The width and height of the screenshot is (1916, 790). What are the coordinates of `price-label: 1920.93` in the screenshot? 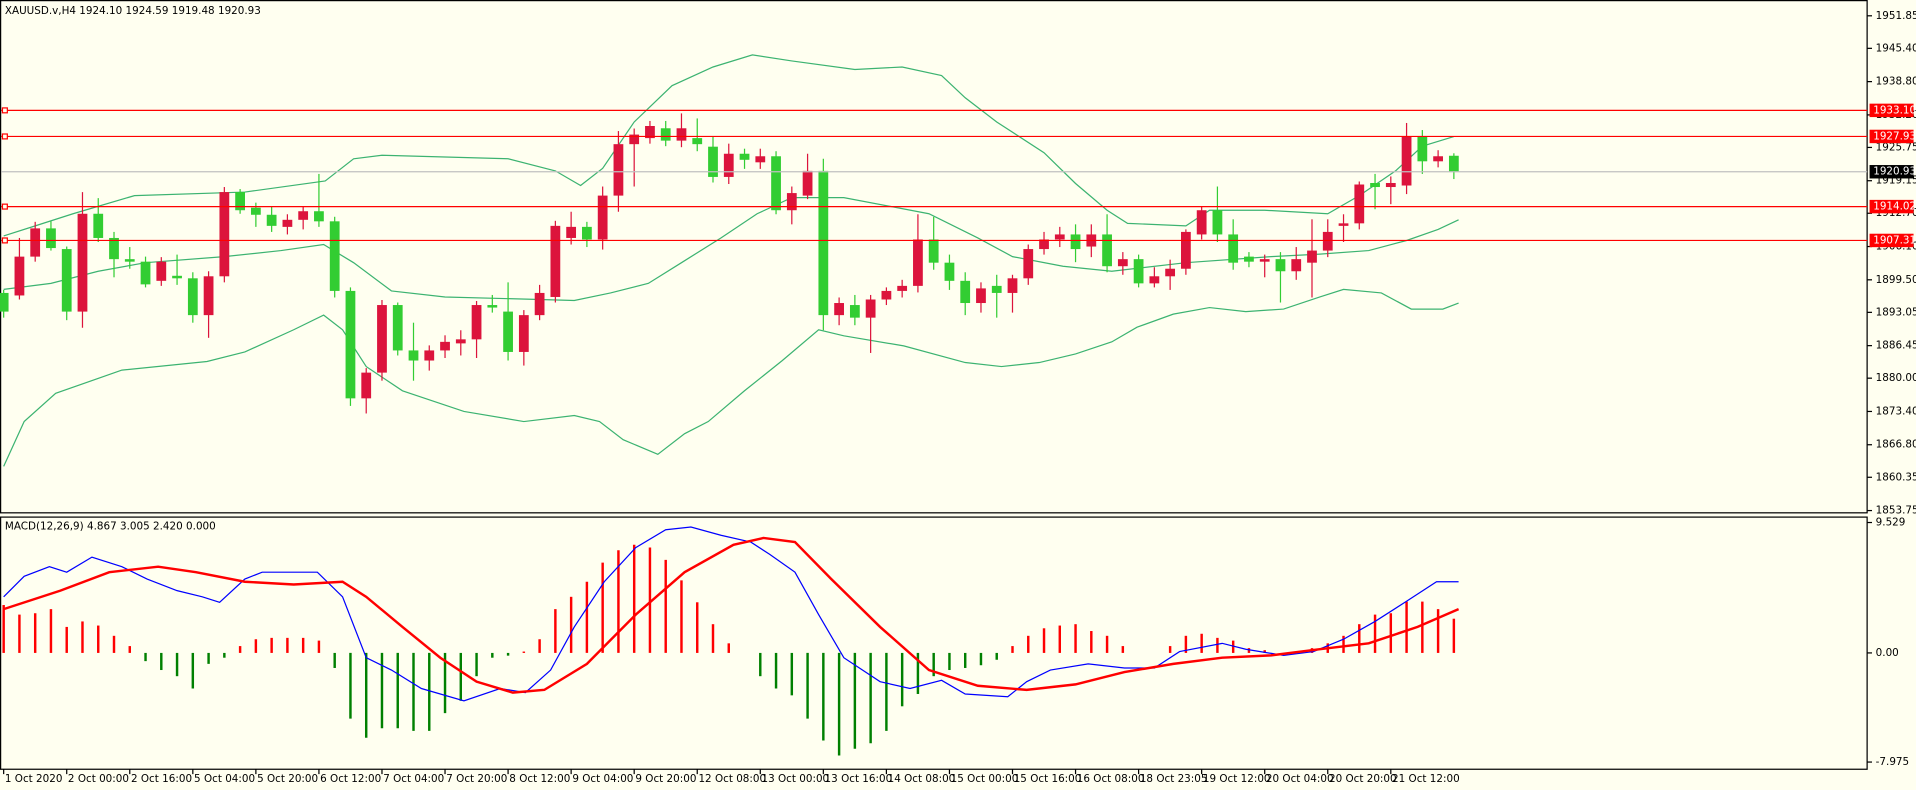 It's located at (1894, 172).